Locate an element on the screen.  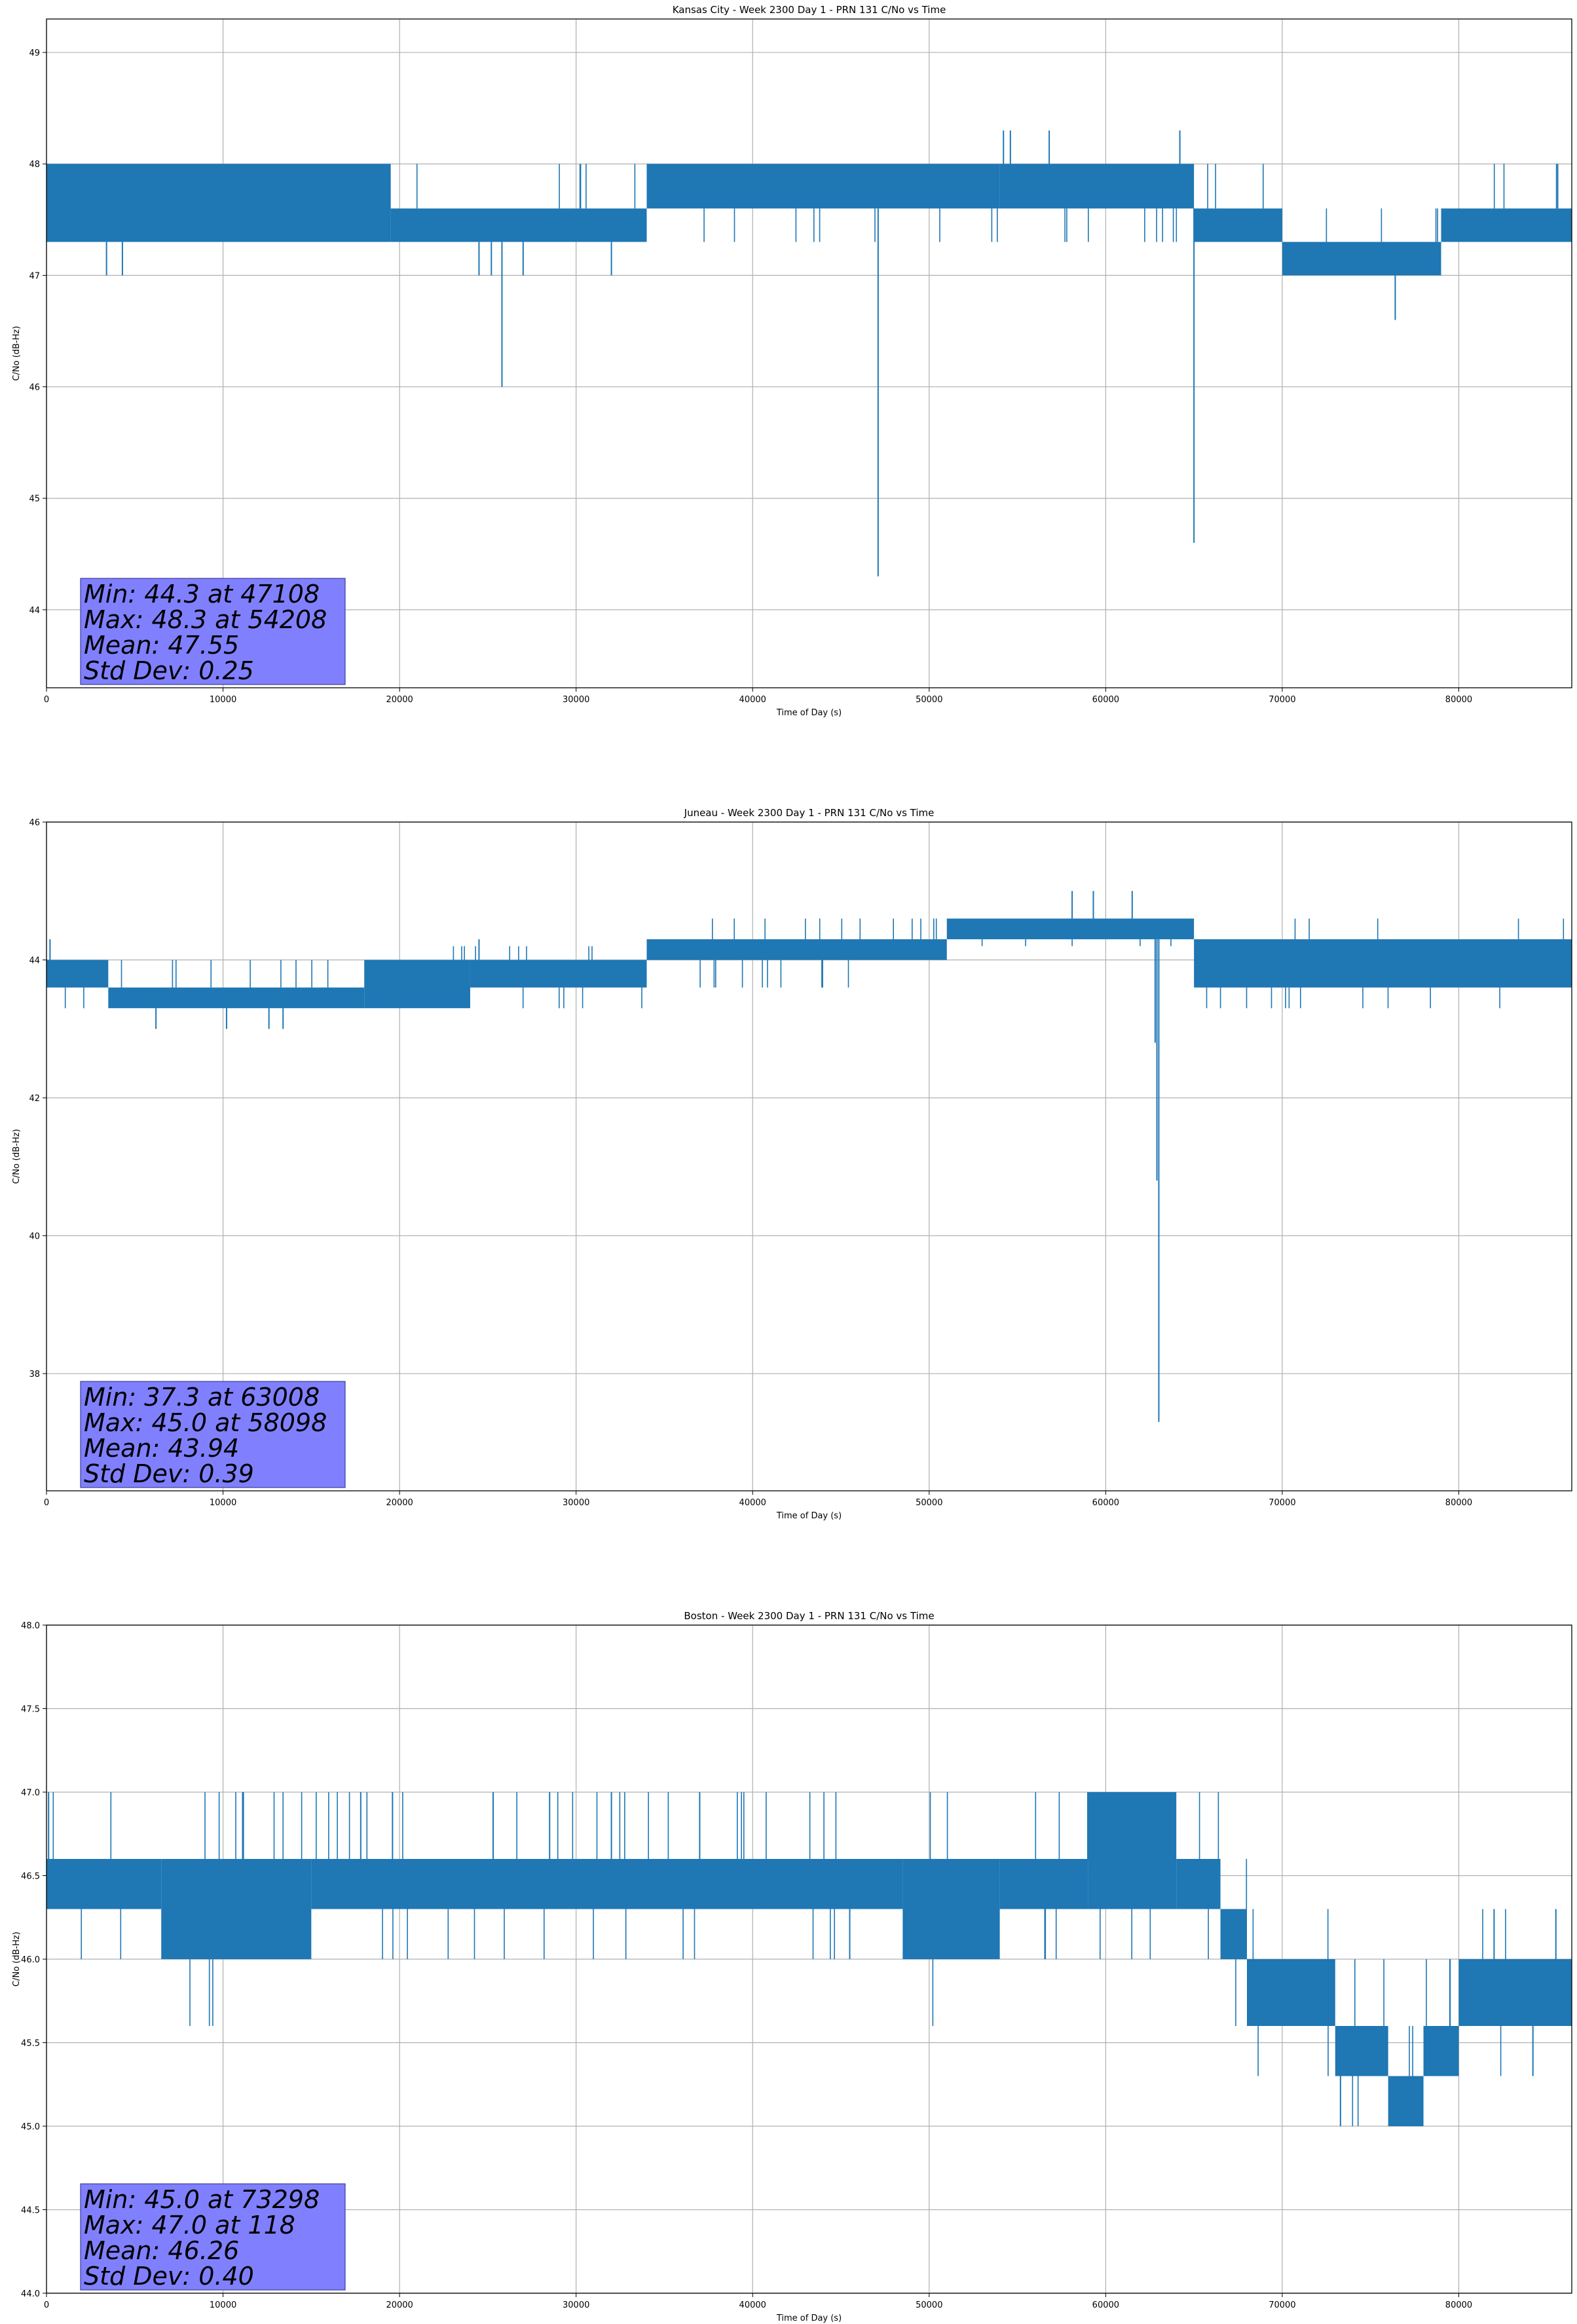
stats-line: Std Dev: 0.40 is located at coordinates (169, 2276).